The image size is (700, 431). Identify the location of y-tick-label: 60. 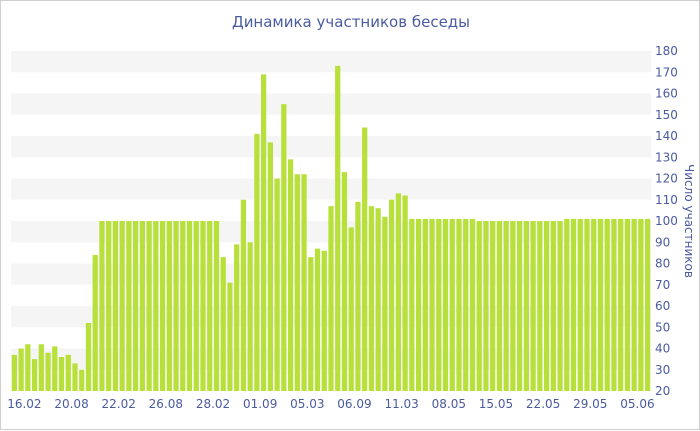
(662, 306).